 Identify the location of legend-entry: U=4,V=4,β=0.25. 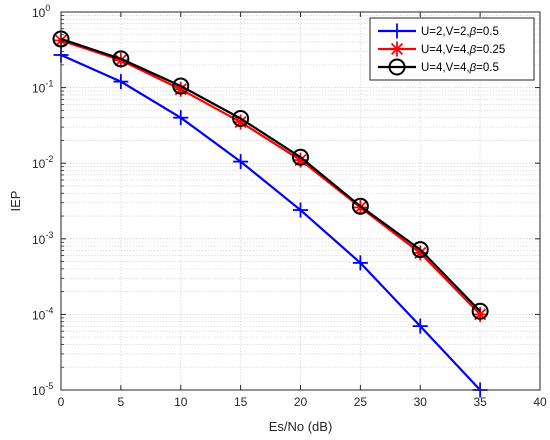
(441, 49).